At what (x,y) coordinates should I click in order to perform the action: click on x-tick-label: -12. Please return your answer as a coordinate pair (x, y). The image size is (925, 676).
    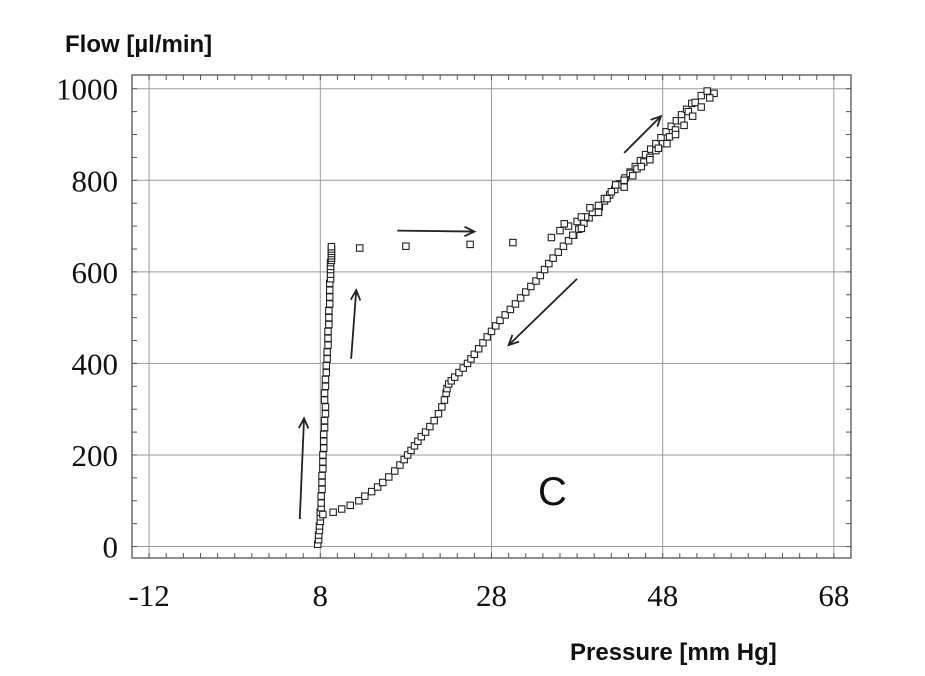
    Looking at the image, I should click on (148, 595).